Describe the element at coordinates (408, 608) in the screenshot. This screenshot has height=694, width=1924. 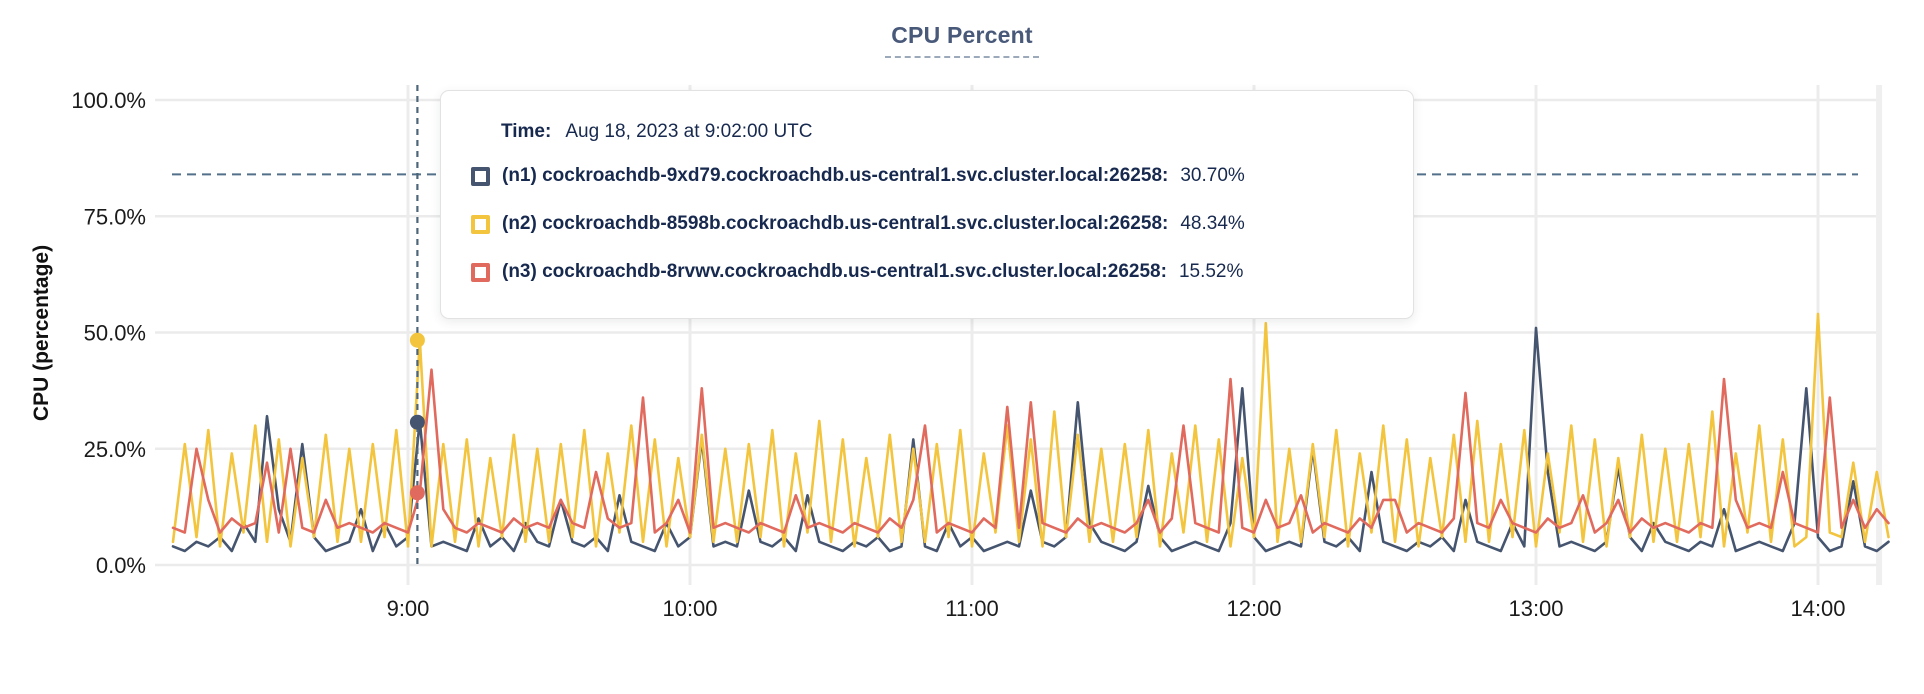
I see `x-tick-label: 9:00` at that location.